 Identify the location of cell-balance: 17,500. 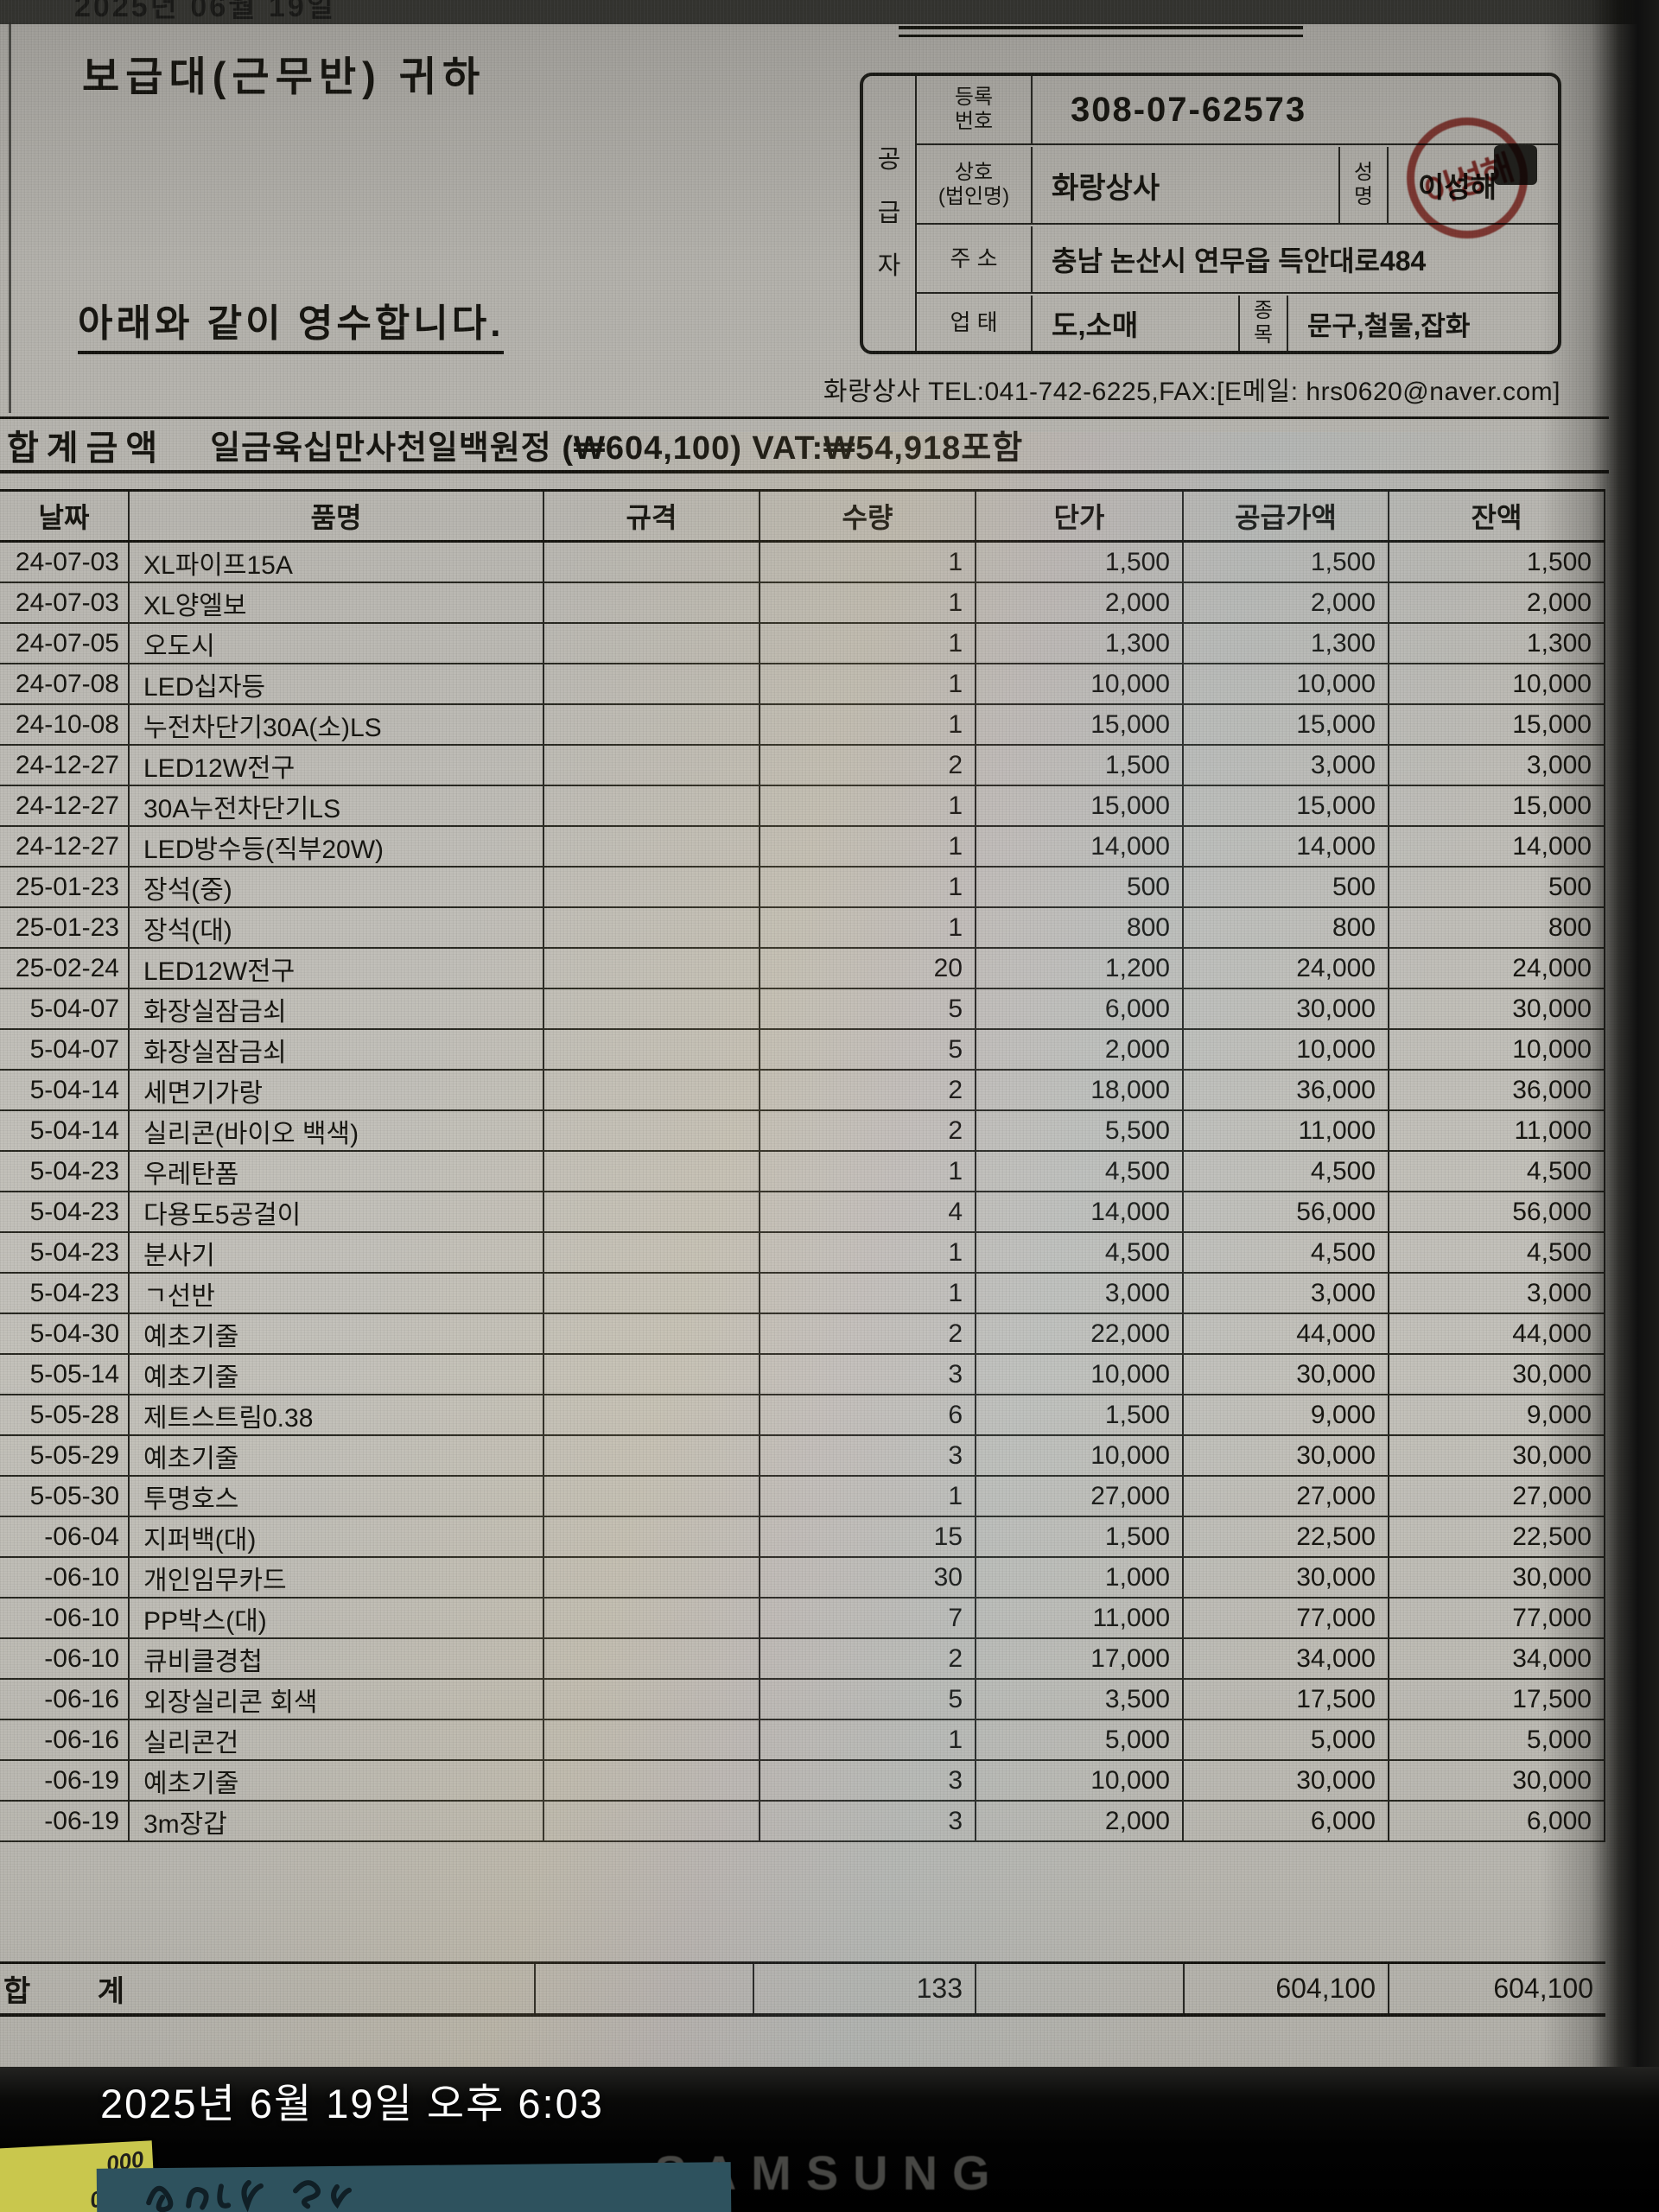
(1497, 1699).